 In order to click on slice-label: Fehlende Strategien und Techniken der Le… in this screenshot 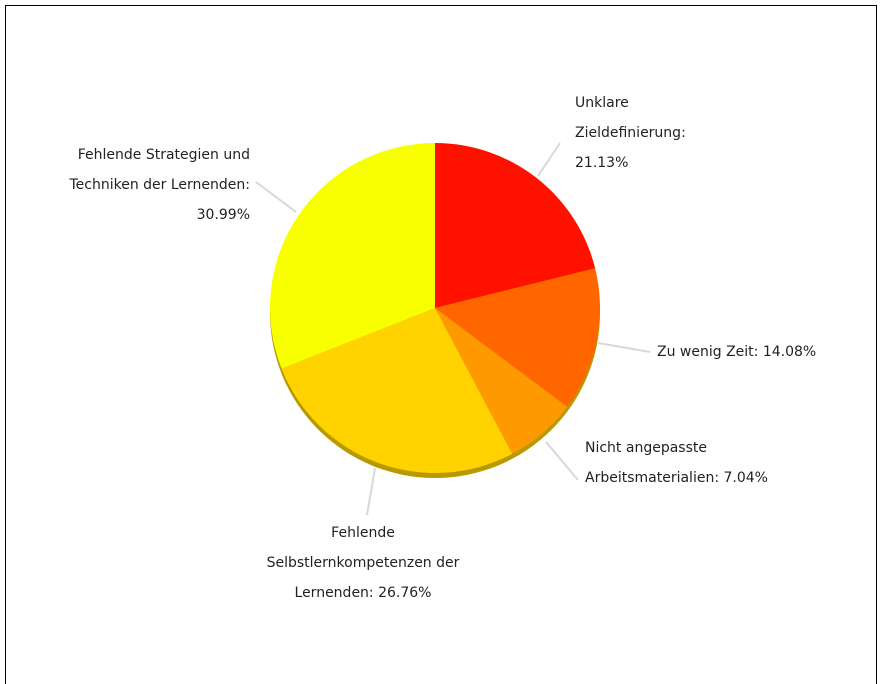, I will do `click(160, 185)`.